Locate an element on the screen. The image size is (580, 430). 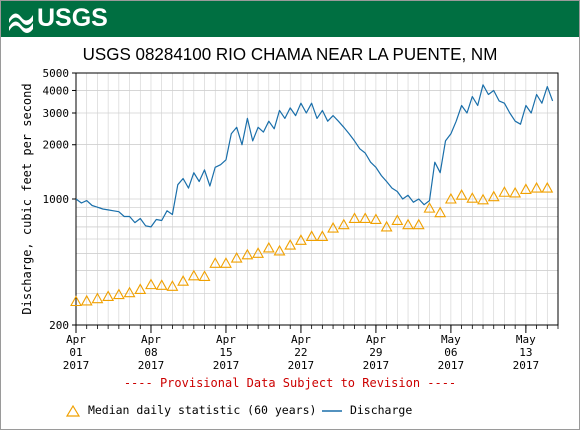
y-tick-label: 1000 is located at coordinates (56, 199).